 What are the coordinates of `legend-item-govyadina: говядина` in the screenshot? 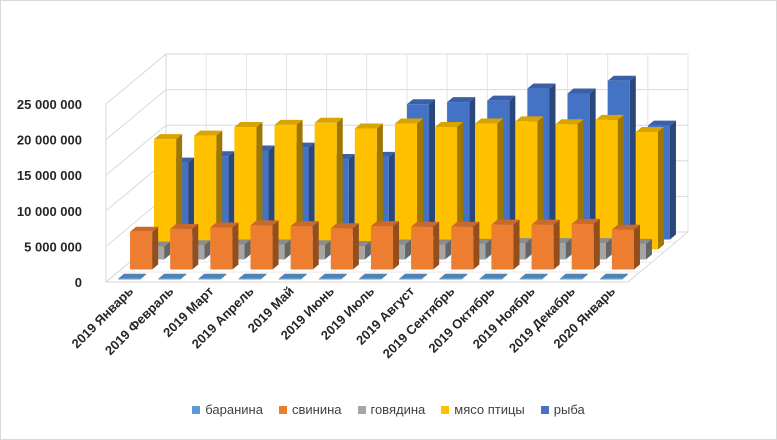 It's located at (391, 409).